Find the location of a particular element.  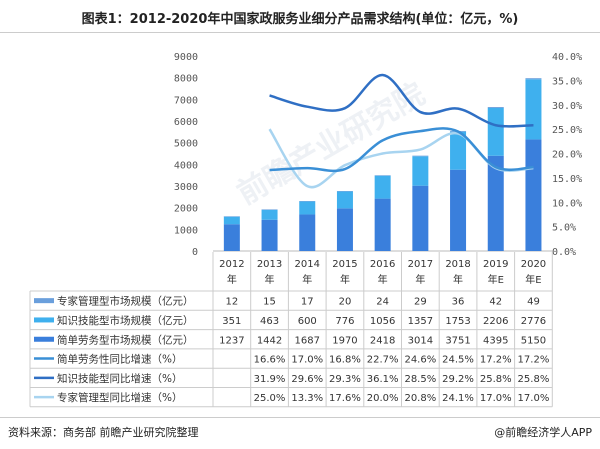

table-cell: 31.9% is located at coordinates (270, 379).